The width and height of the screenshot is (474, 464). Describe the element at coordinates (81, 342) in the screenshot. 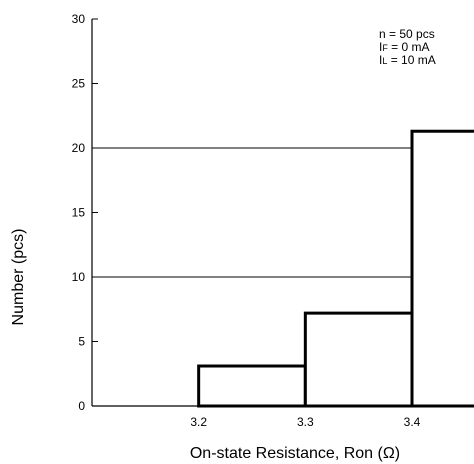

I see `y-tick-label-5: 5` at that location.